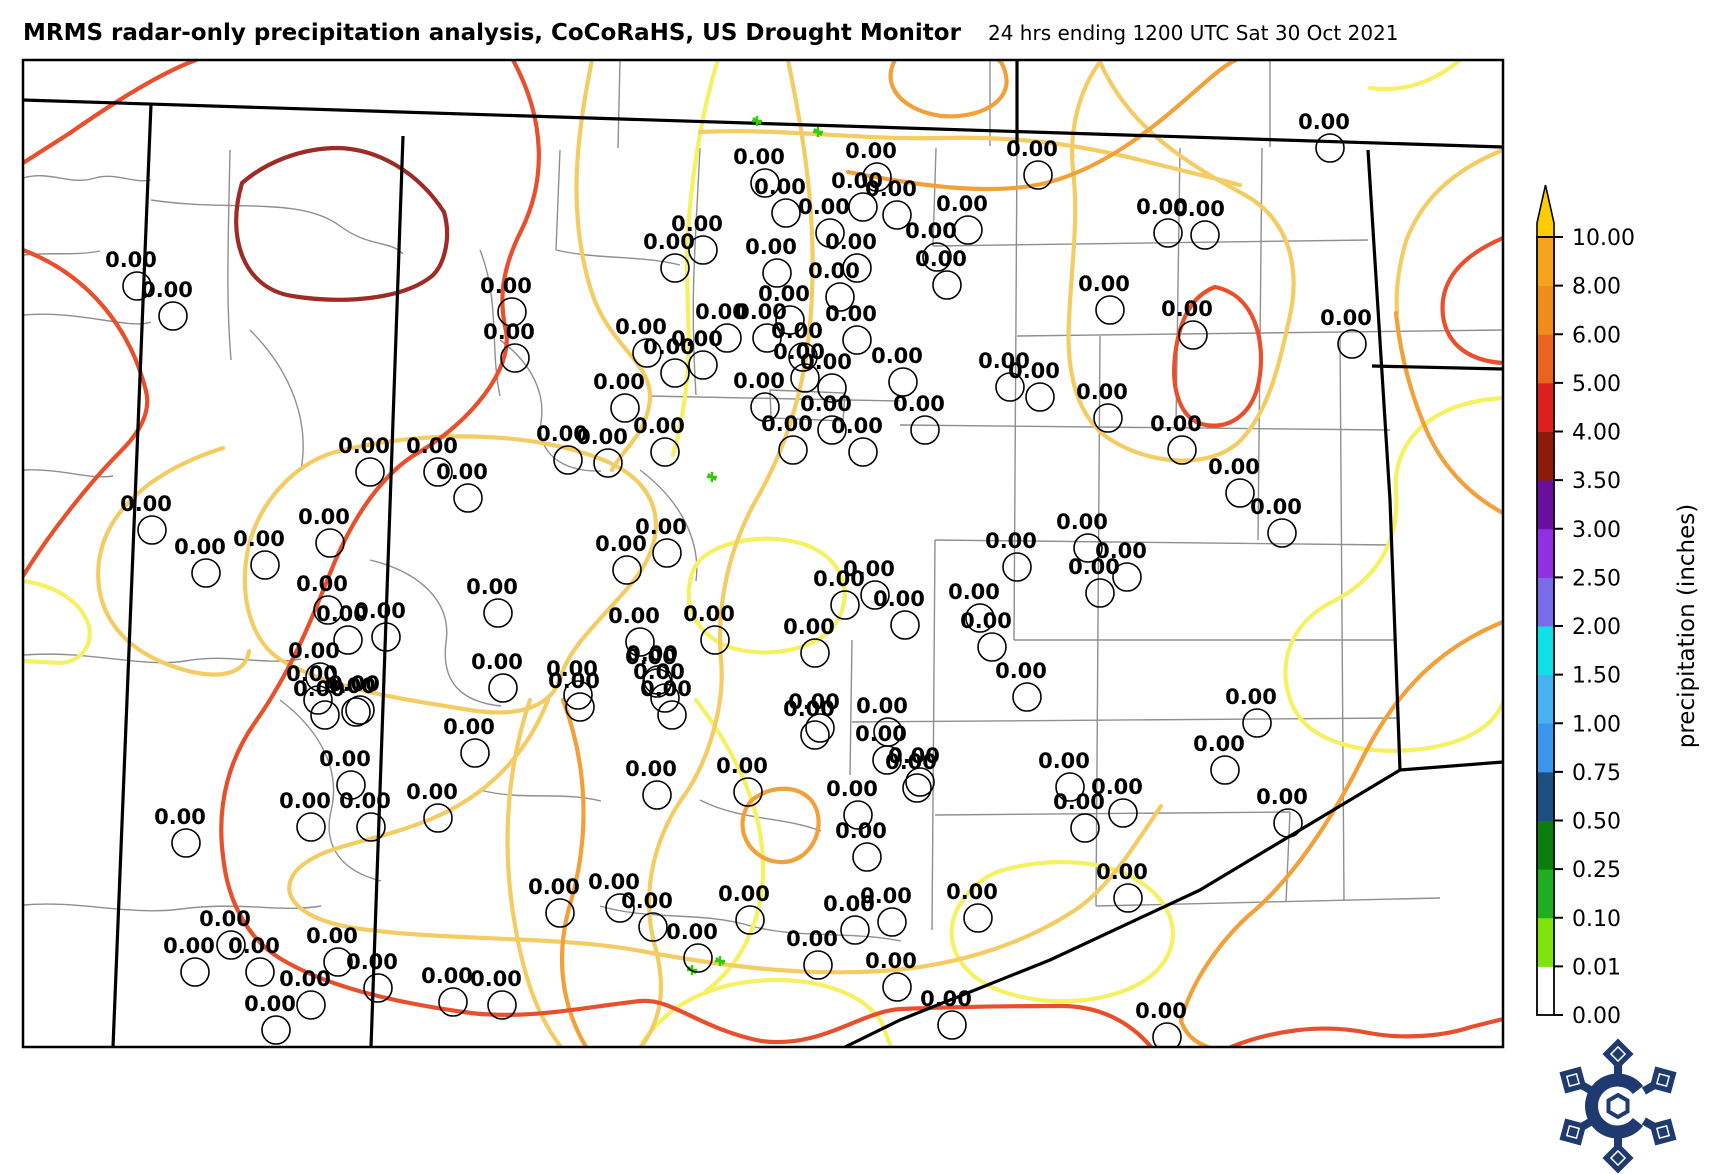 This screenshot has height=1174, width=1719. Describe the element at coordinates (1596, 822) in the screenshot. I see `colorbar-tick-label: 0.50` at that location.